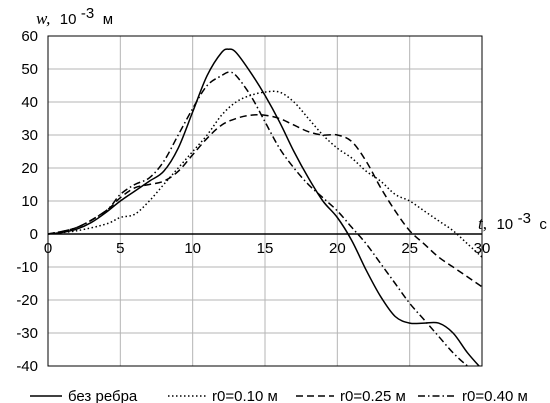  Describe the element at coordinates (48, 248) in the screenshot. I see `x-tick-label: 0` at that location.